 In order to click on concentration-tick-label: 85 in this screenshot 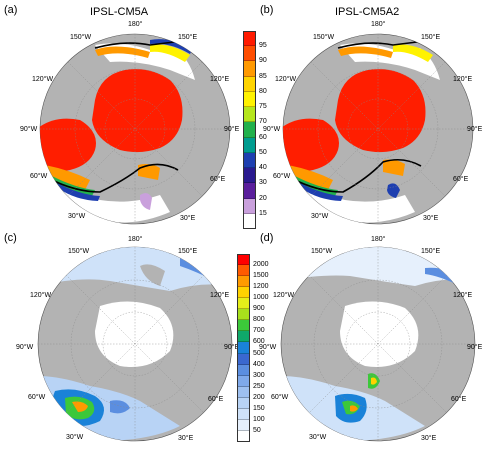, I will do `click(263, 76)`.